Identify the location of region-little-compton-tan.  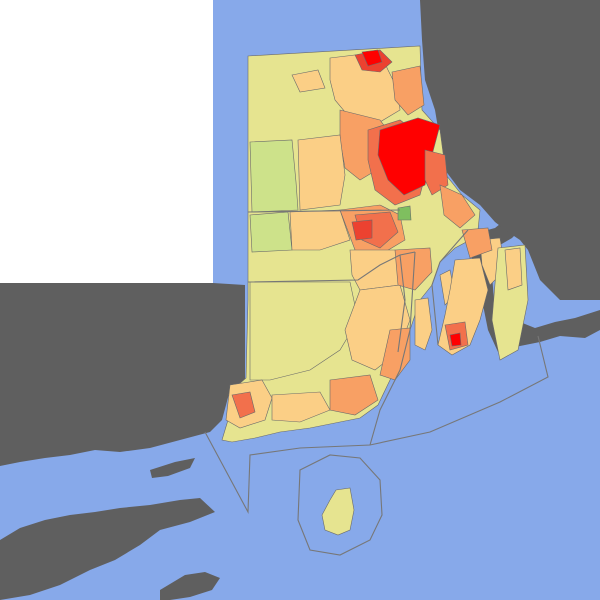
(513, 269).